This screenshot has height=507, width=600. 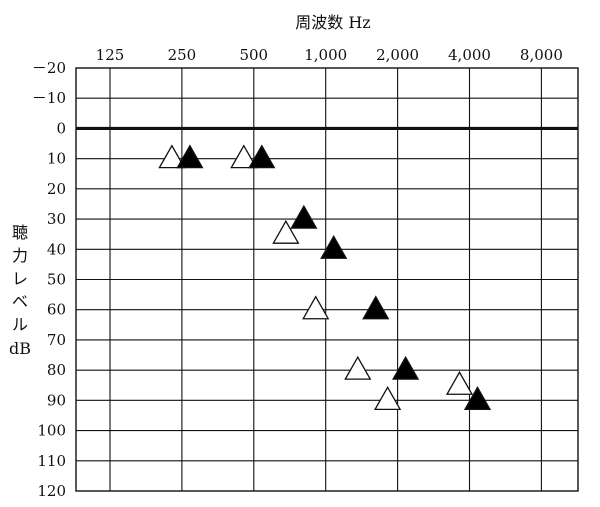 What do you see at coordinates (56, 159) in the screenshot?
I see `y-tick-label: 10` at bounding box center [56, 159].